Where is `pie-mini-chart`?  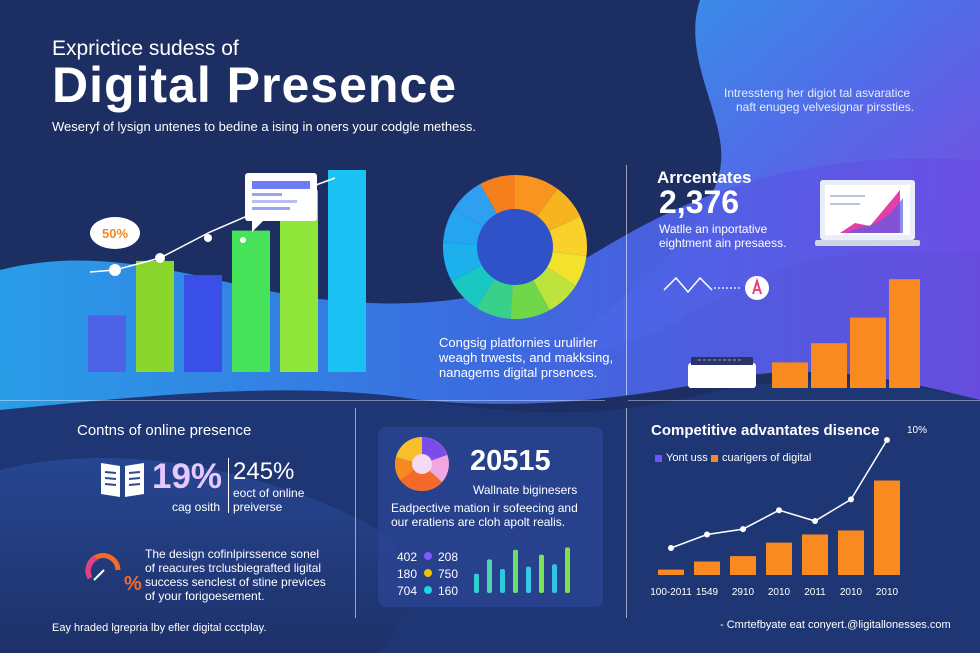
pie-mini-chart is located at coordinates (421, 464).